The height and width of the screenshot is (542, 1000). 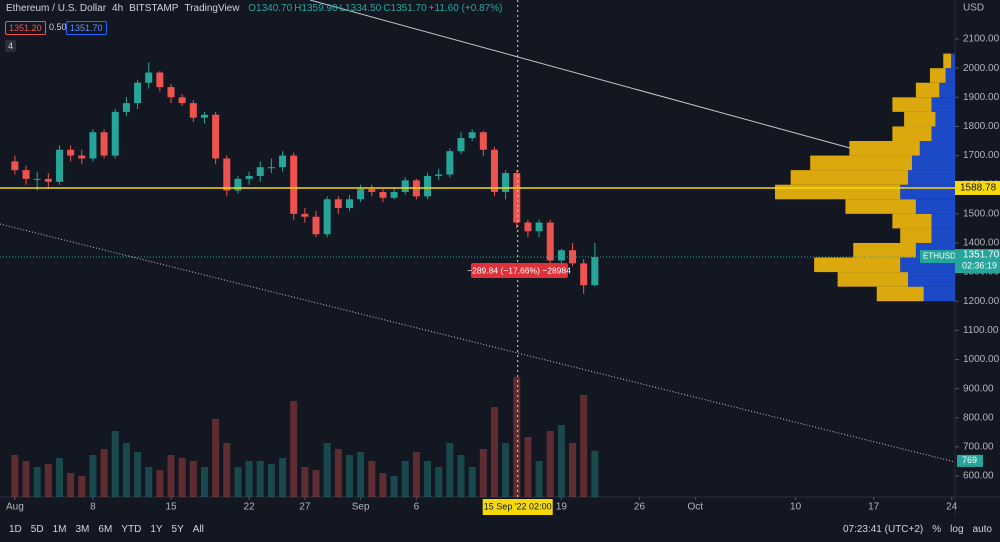 I want to click on countdown: 02:36:19, so click(x=979, y=265).